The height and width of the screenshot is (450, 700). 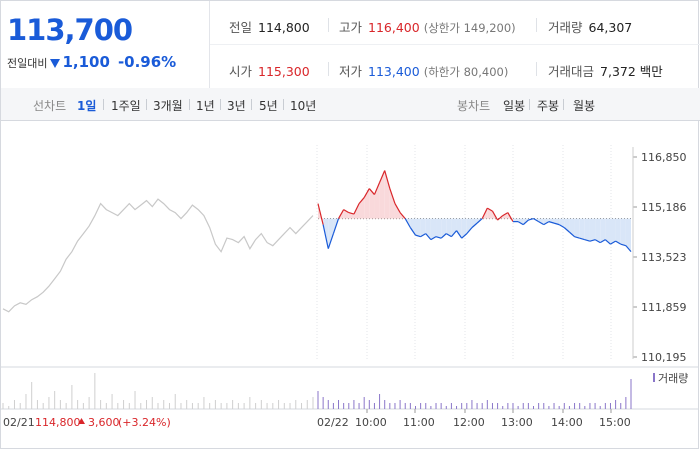 I want to click on low-cell: 저가 113,400 (하한가 80,400), so click(x=423, y=70).